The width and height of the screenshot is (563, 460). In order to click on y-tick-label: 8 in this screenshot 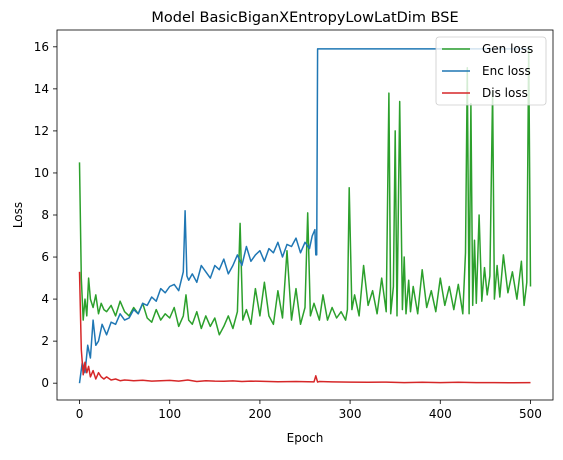, I will do `click(45, 215)`.